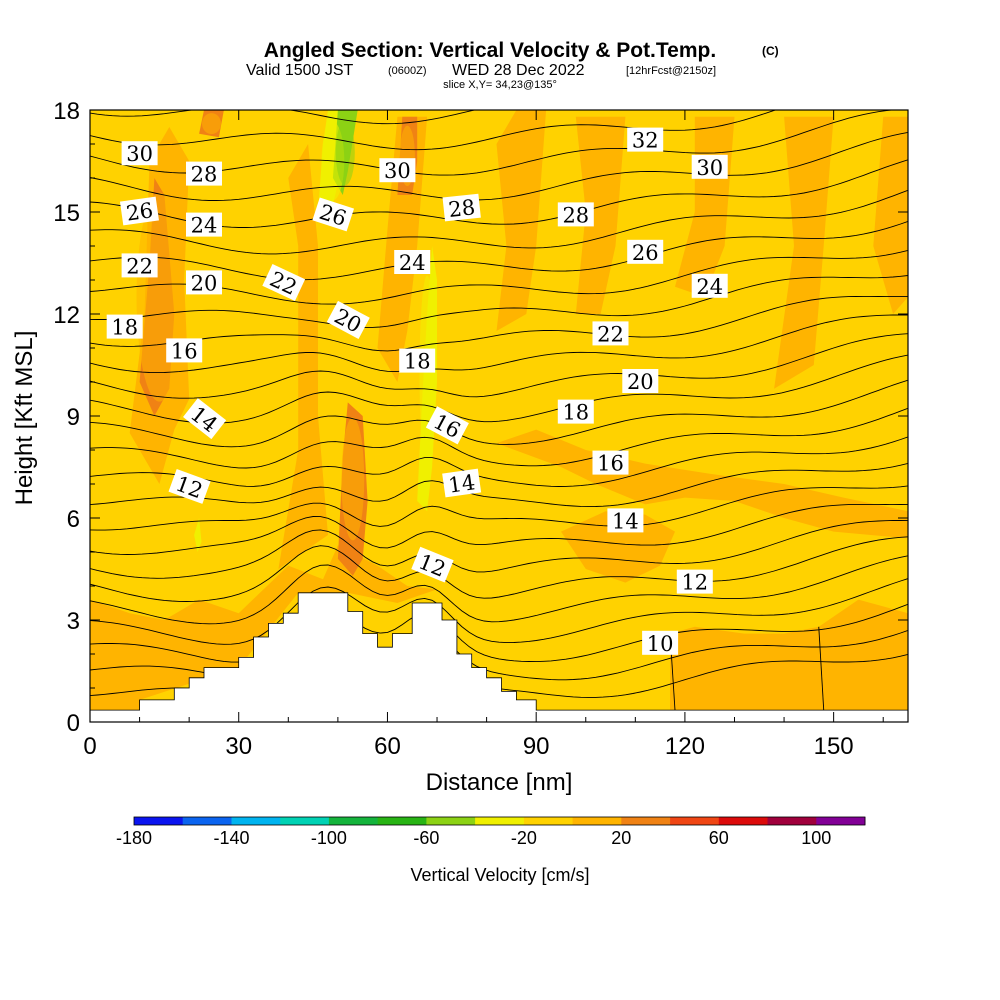 This screenshot has width=1000, height=1000. I want to click on x-tick-label: 90, so click(536, 746).